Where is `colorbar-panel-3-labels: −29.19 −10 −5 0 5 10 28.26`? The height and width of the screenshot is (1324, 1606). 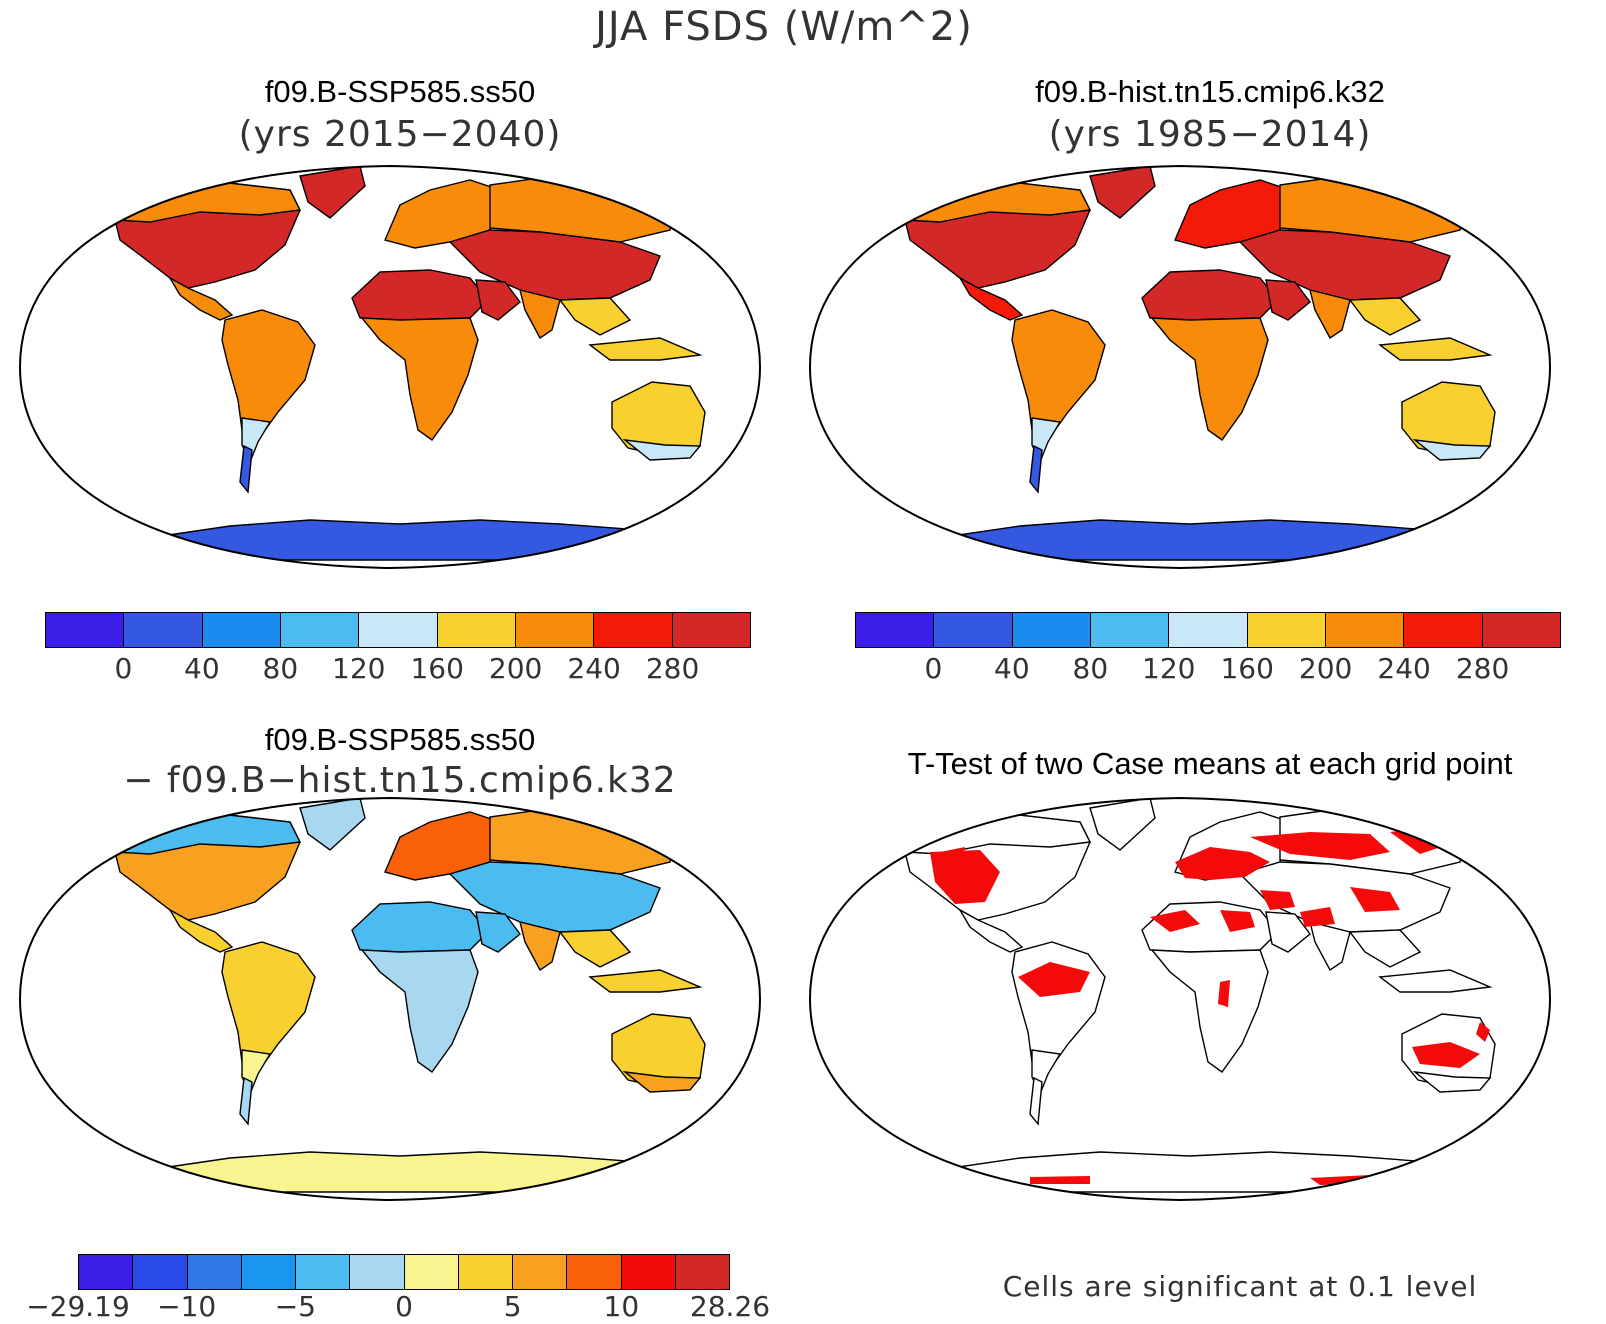
colorbar-panel-3-labels: −29.19 −10 −5 0 5 10 28.26 is located at coordinates (398, 1307).